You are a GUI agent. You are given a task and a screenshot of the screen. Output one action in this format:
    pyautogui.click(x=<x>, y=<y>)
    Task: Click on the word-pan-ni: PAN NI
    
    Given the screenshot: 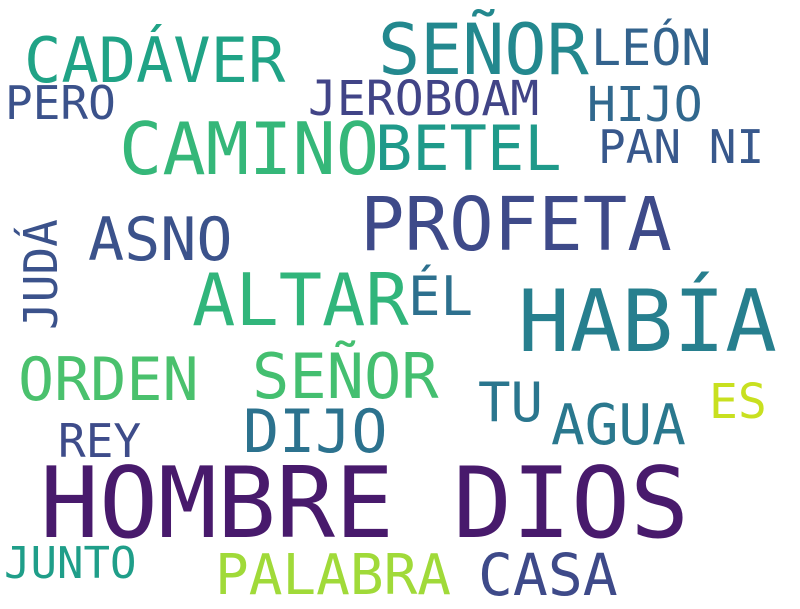 What is the action you would take?
    pyautogui.click(x=681, y=147)
    